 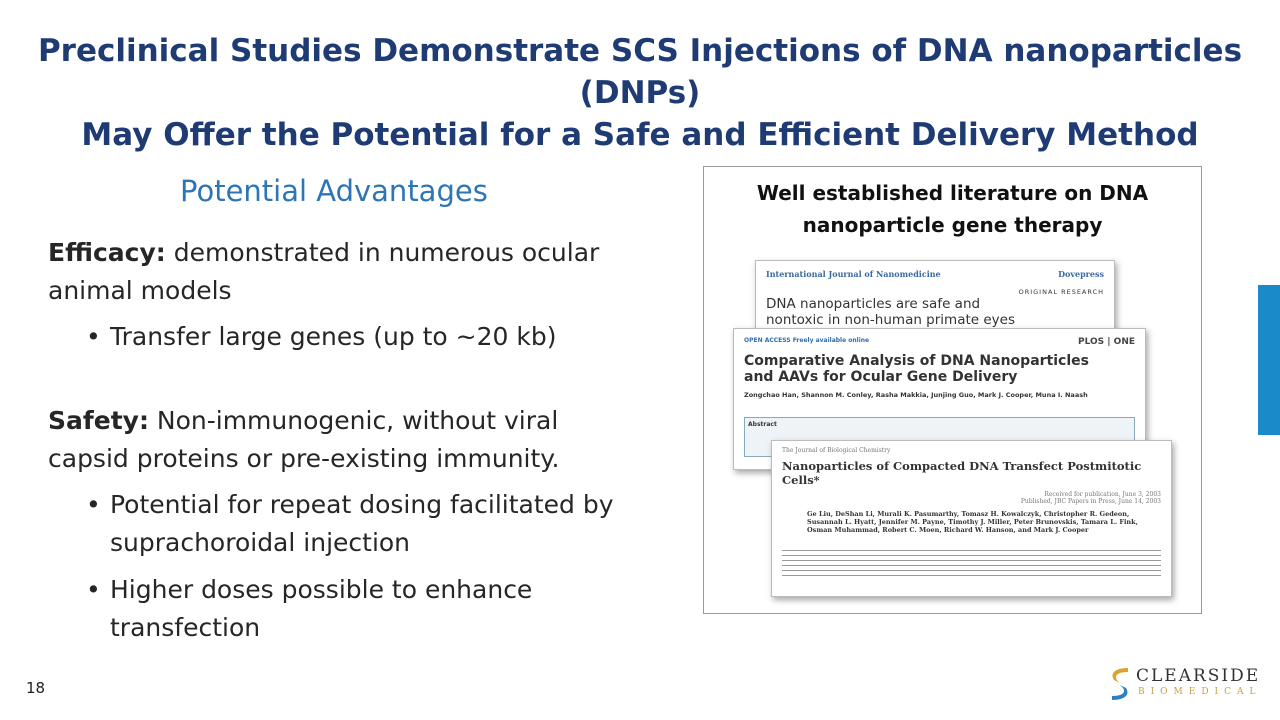 I want to click on logo-name: CLEARSIDE, so click(x=1198, y=676).